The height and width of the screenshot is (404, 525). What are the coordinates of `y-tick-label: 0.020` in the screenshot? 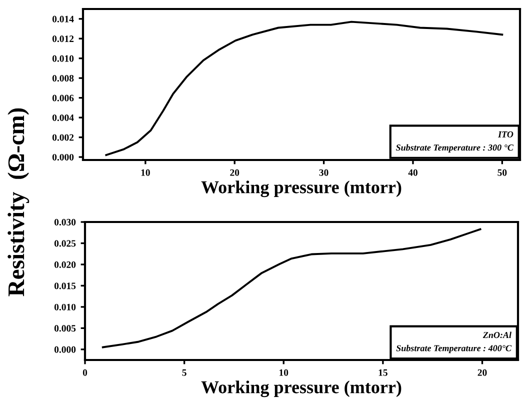 It's located at (65, 264).